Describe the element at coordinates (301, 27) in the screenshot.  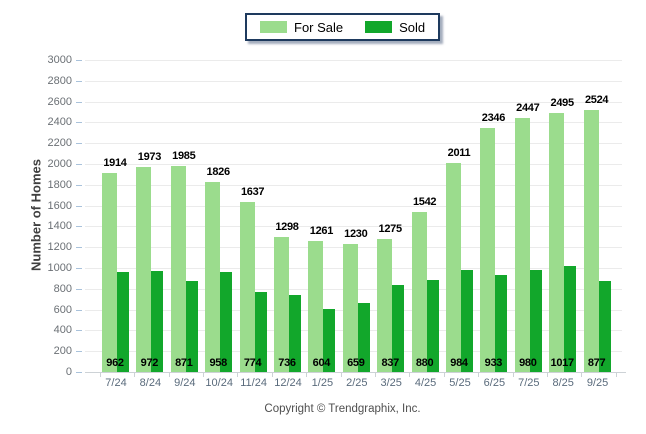
I see `legend-item-for-sale: For Sale` at that location.